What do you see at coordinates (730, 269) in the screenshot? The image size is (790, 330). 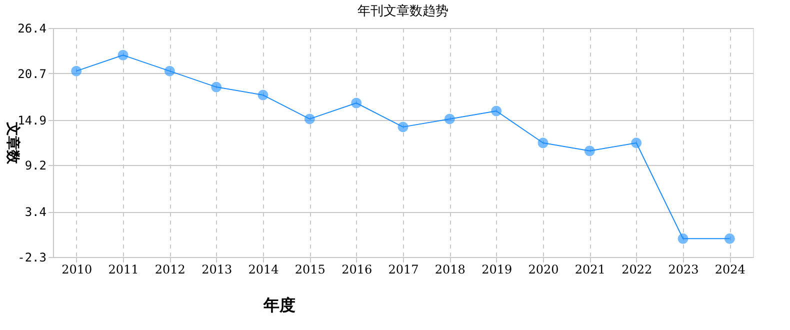 I see `x-tick-label: 2024` at bounding box center [730, 269].